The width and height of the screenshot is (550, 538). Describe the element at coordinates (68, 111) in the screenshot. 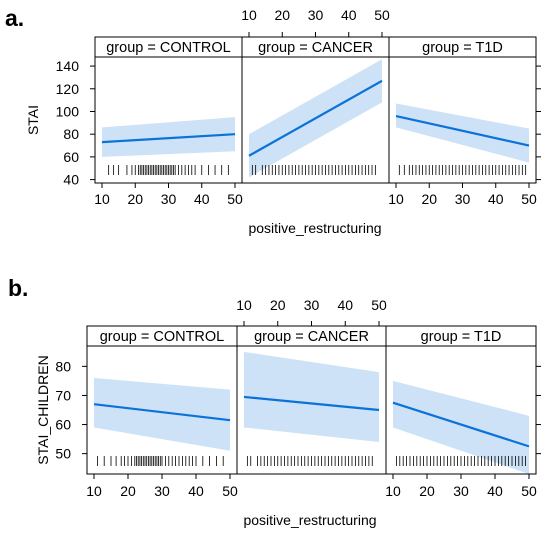

I see `y-tick-label: 100` at that location.